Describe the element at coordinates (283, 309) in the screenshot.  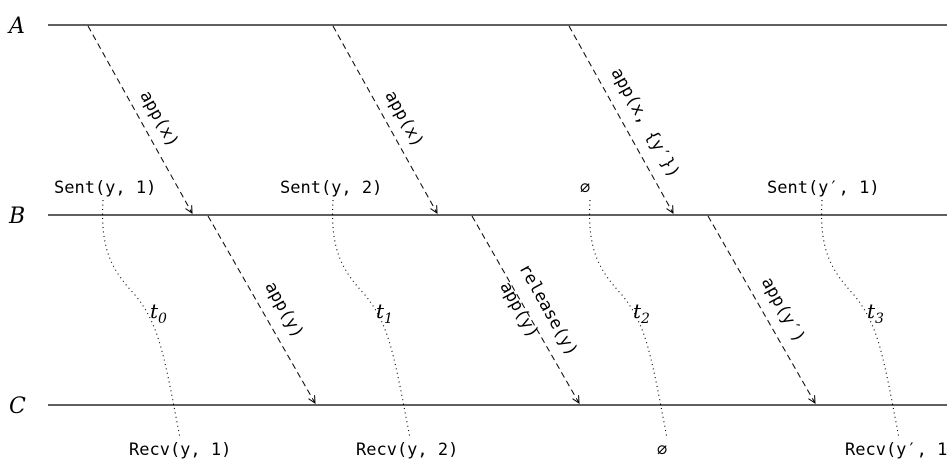
I see `message-label-bc-1: app(y)` at that location.